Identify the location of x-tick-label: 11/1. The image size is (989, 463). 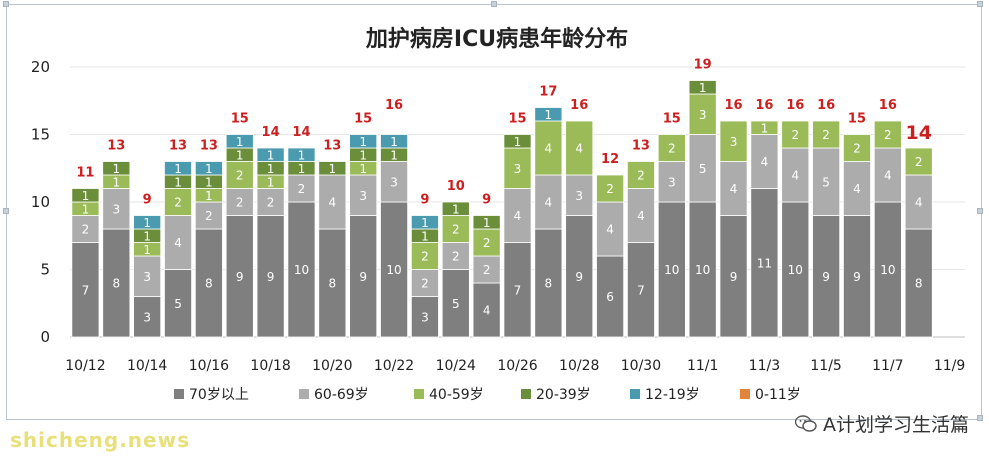
(702, 366).